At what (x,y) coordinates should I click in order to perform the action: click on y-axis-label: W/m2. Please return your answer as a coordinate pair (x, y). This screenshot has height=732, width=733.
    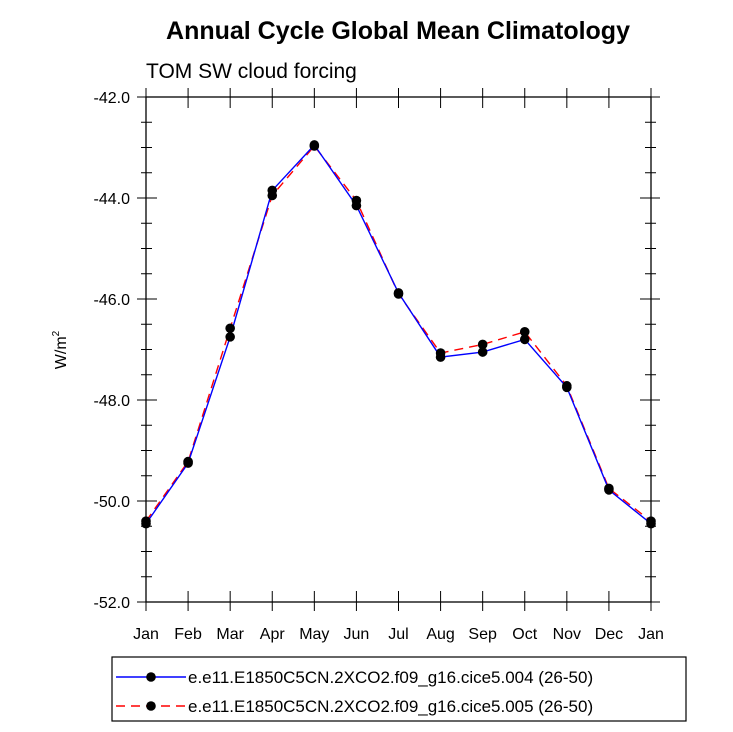
    Looking at the image, I should click on (60, 349).